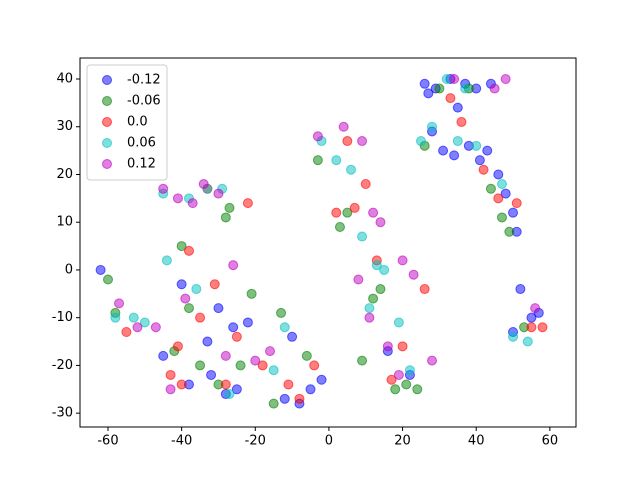 The image size is (640, 480). Describe the element at coordinates (64, 222) in the screenshot. I see `y-tick-label: 10` at that location.